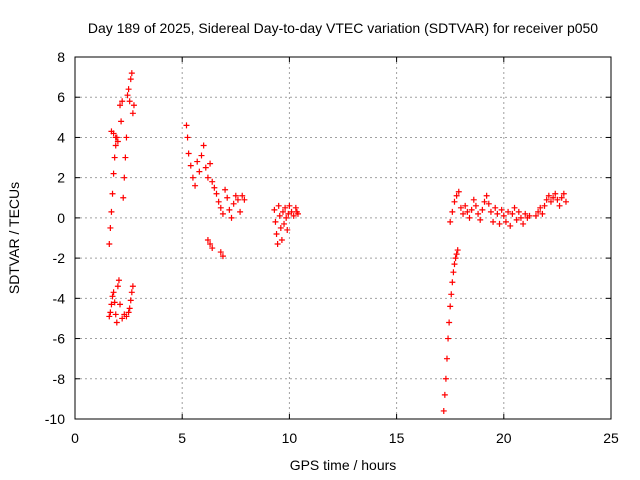 Image resolution: width=640 pixels, height=480 pixels. I want to click on x-tick-label: 20, so click(504, 438).